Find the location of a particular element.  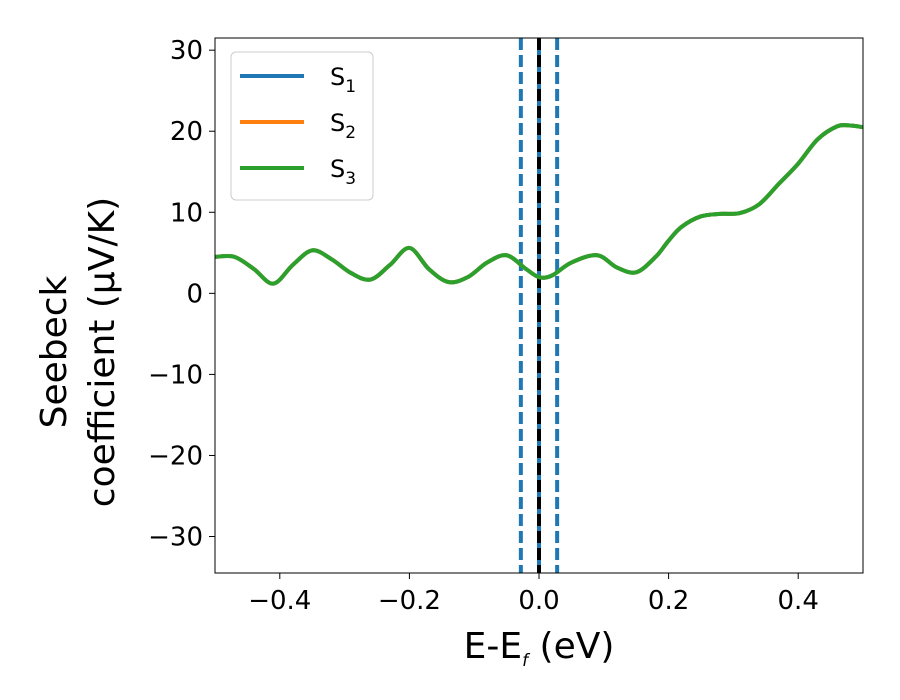

y-axis-label: Seebeck coefficient (μV/K) is located at coordinates (78, 352).